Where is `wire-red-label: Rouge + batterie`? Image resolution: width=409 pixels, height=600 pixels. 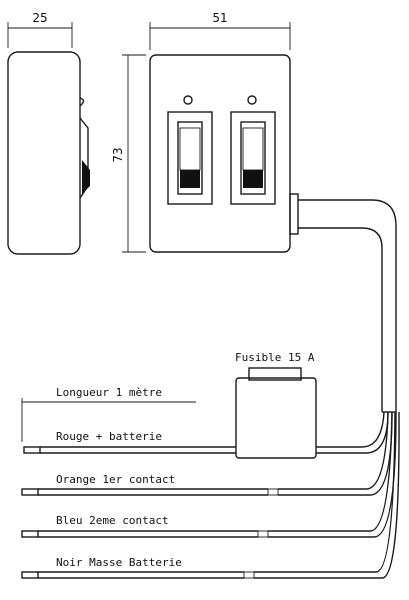
wire-red-label: Rouge + batterie is located at coordinates (109, 436).